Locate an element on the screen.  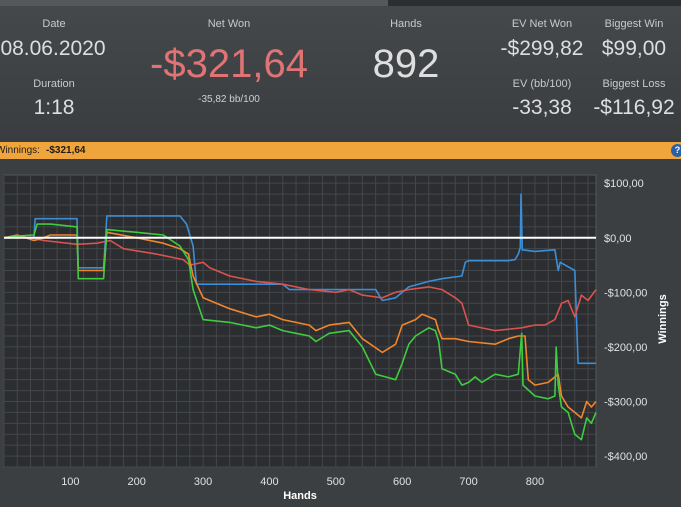
hands-value: 892 is located at coordinates (406, 64).